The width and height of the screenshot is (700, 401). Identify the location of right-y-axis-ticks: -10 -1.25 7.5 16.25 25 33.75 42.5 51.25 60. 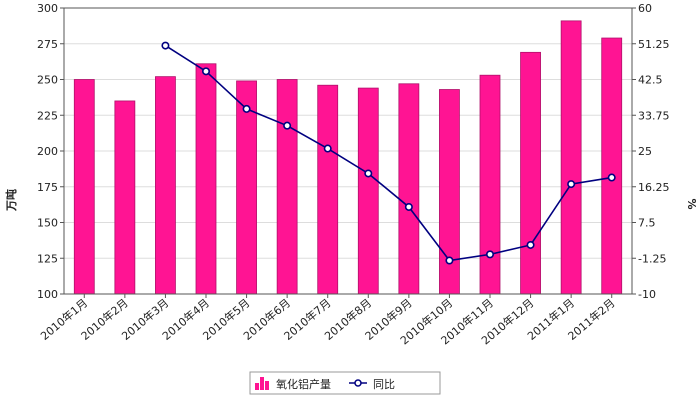
(651, 151).